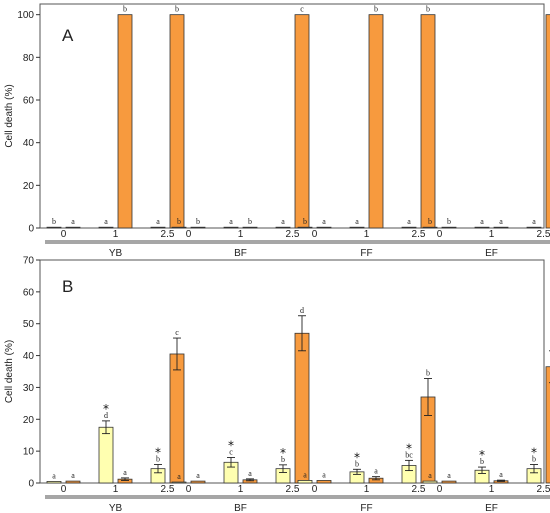  Describe the element at coordinates (366, 253) in the screenshot. I see `group-label: FF` at that location.